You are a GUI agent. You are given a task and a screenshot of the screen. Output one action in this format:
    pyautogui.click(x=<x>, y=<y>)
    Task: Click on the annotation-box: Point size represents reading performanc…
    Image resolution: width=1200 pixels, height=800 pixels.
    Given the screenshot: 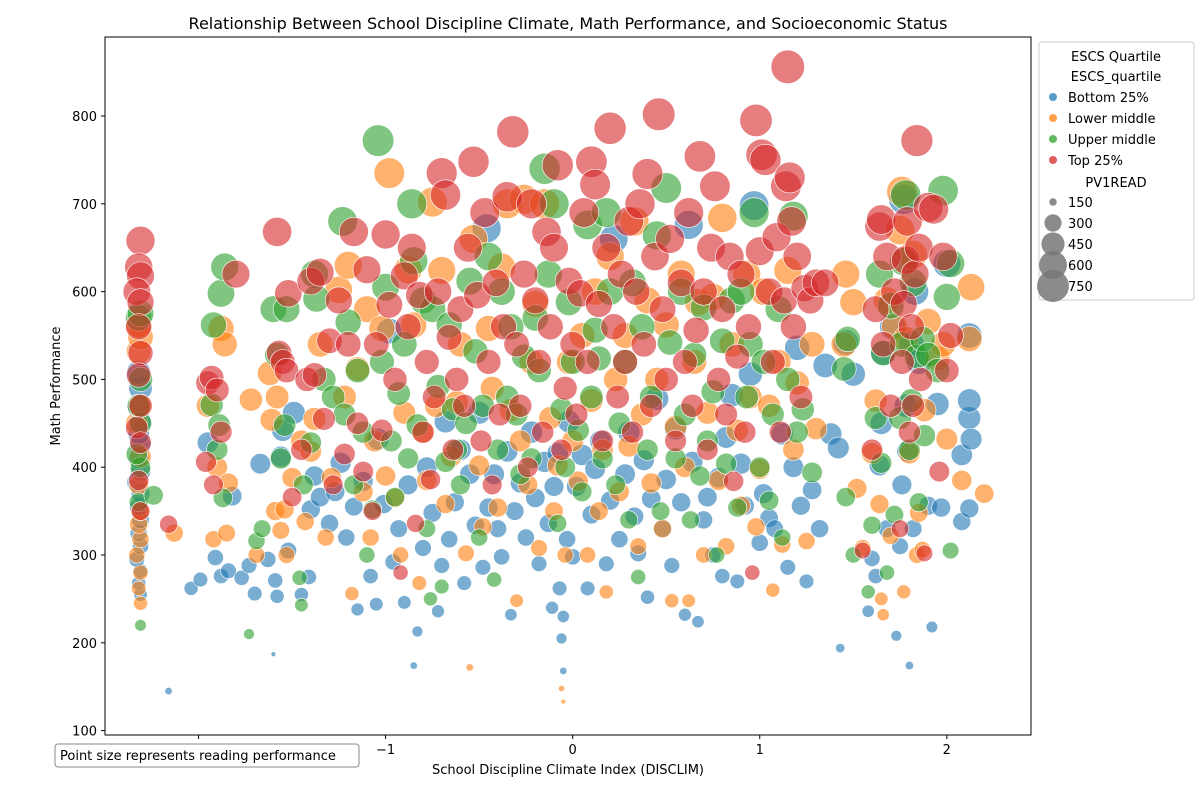 What is the action you would take?
    pyautogui.click(x=207, y=755)
    